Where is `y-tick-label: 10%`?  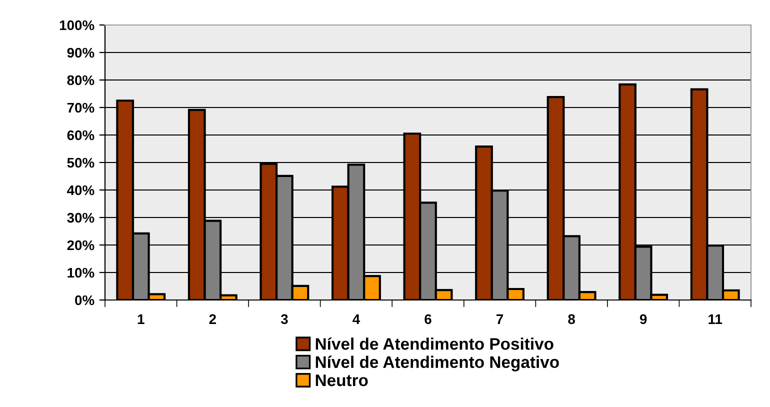
y-tick-label: 10% is located at coordinates (81, 273).